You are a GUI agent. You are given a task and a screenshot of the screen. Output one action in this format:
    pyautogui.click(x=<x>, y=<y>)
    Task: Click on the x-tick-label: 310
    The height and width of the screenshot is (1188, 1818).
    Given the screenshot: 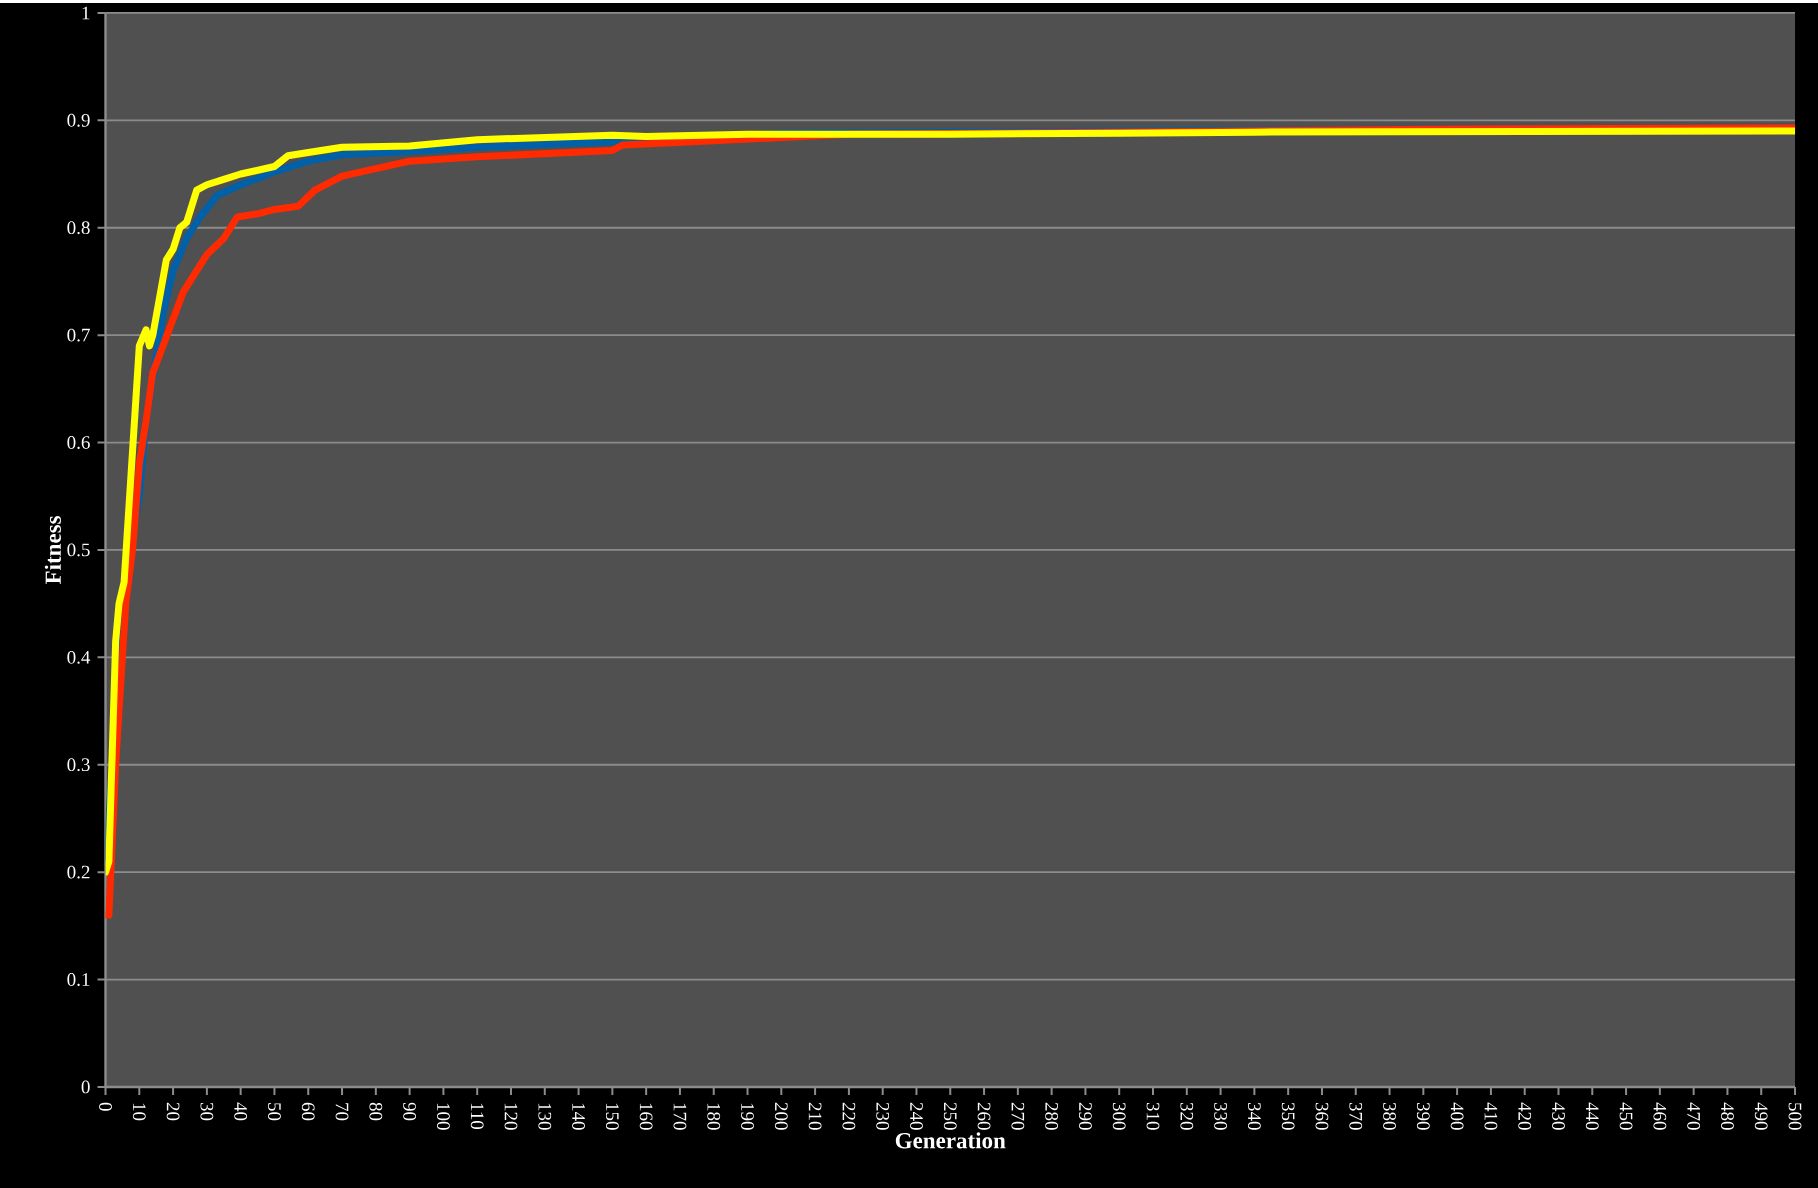 What is the action you would take?
    pyautogui.click(x=1153, y=1116)
    